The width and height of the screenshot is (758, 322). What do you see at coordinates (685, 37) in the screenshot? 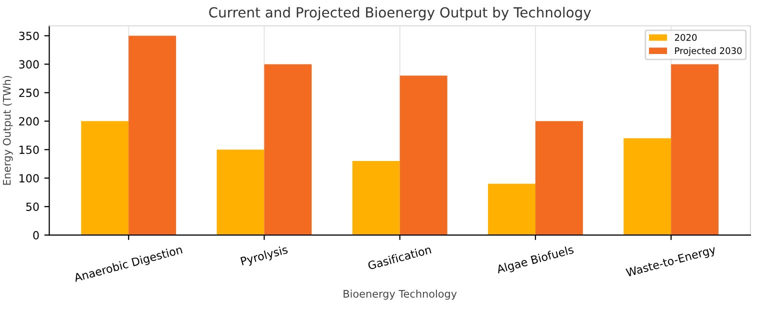
I see `legend-label: 2020` at bounding box center [685, 37].